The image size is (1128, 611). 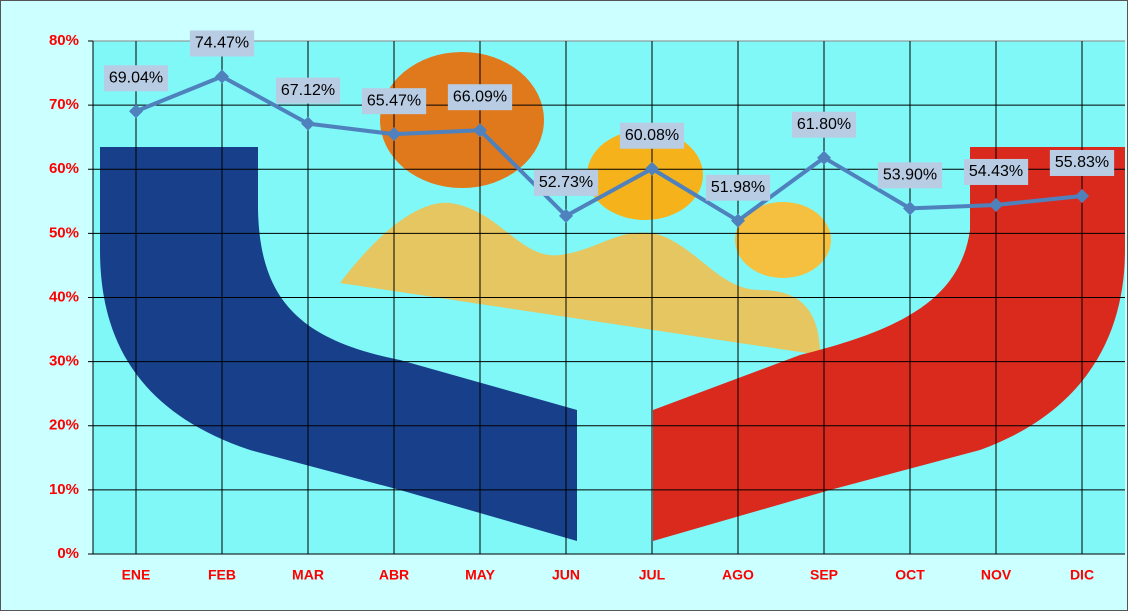 I want to click on value-label: 54.43%, so click(x=996, y=171).